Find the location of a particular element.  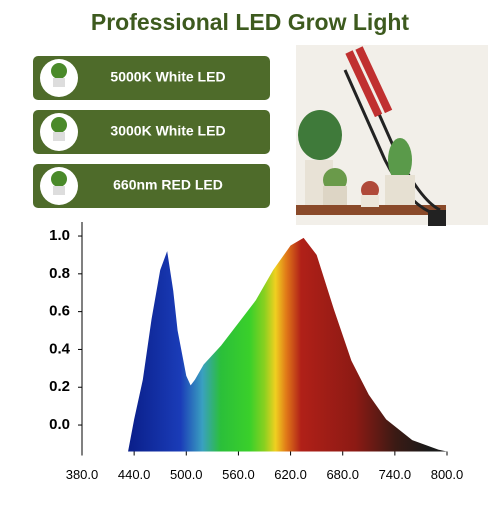

x-tick-label: 620.0 is located at coordinates (290, 474).